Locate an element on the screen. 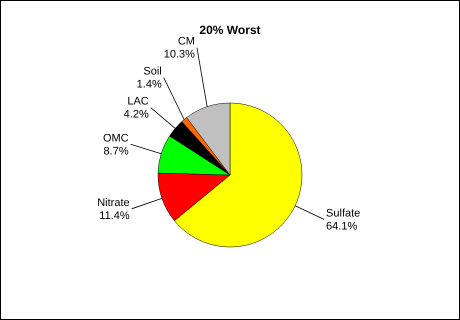  data-label: 11.4% is located at coordinates (114, 216).